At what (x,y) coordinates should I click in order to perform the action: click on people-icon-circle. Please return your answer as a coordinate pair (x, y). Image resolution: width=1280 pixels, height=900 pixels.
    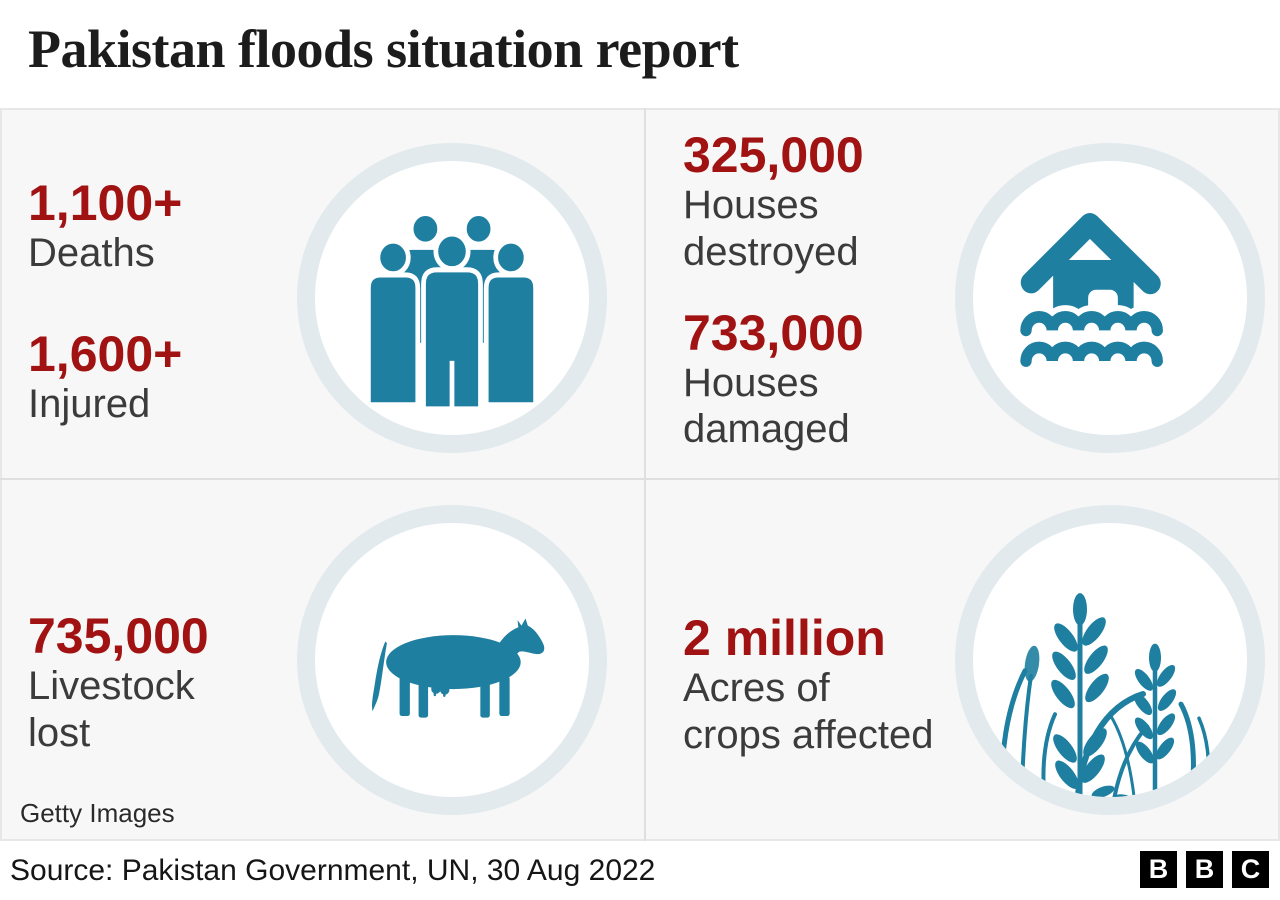
    Looking at the image, I should click on (452, 298).